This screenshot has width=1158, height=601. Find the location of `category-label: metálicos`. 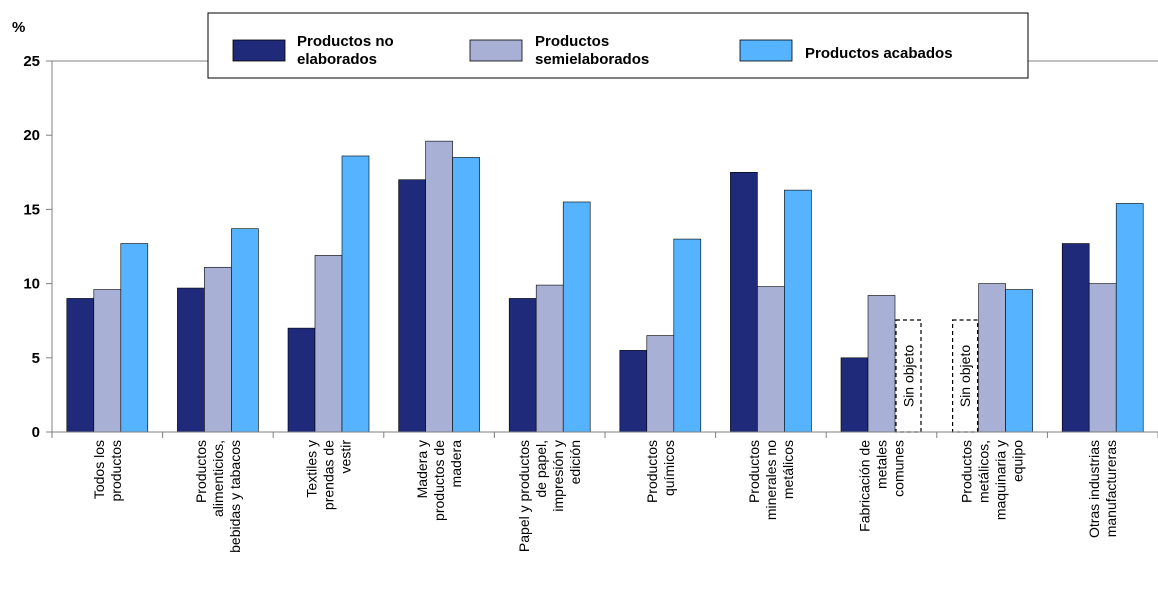

category-label: metálicos is located at coordinates (788, 469).